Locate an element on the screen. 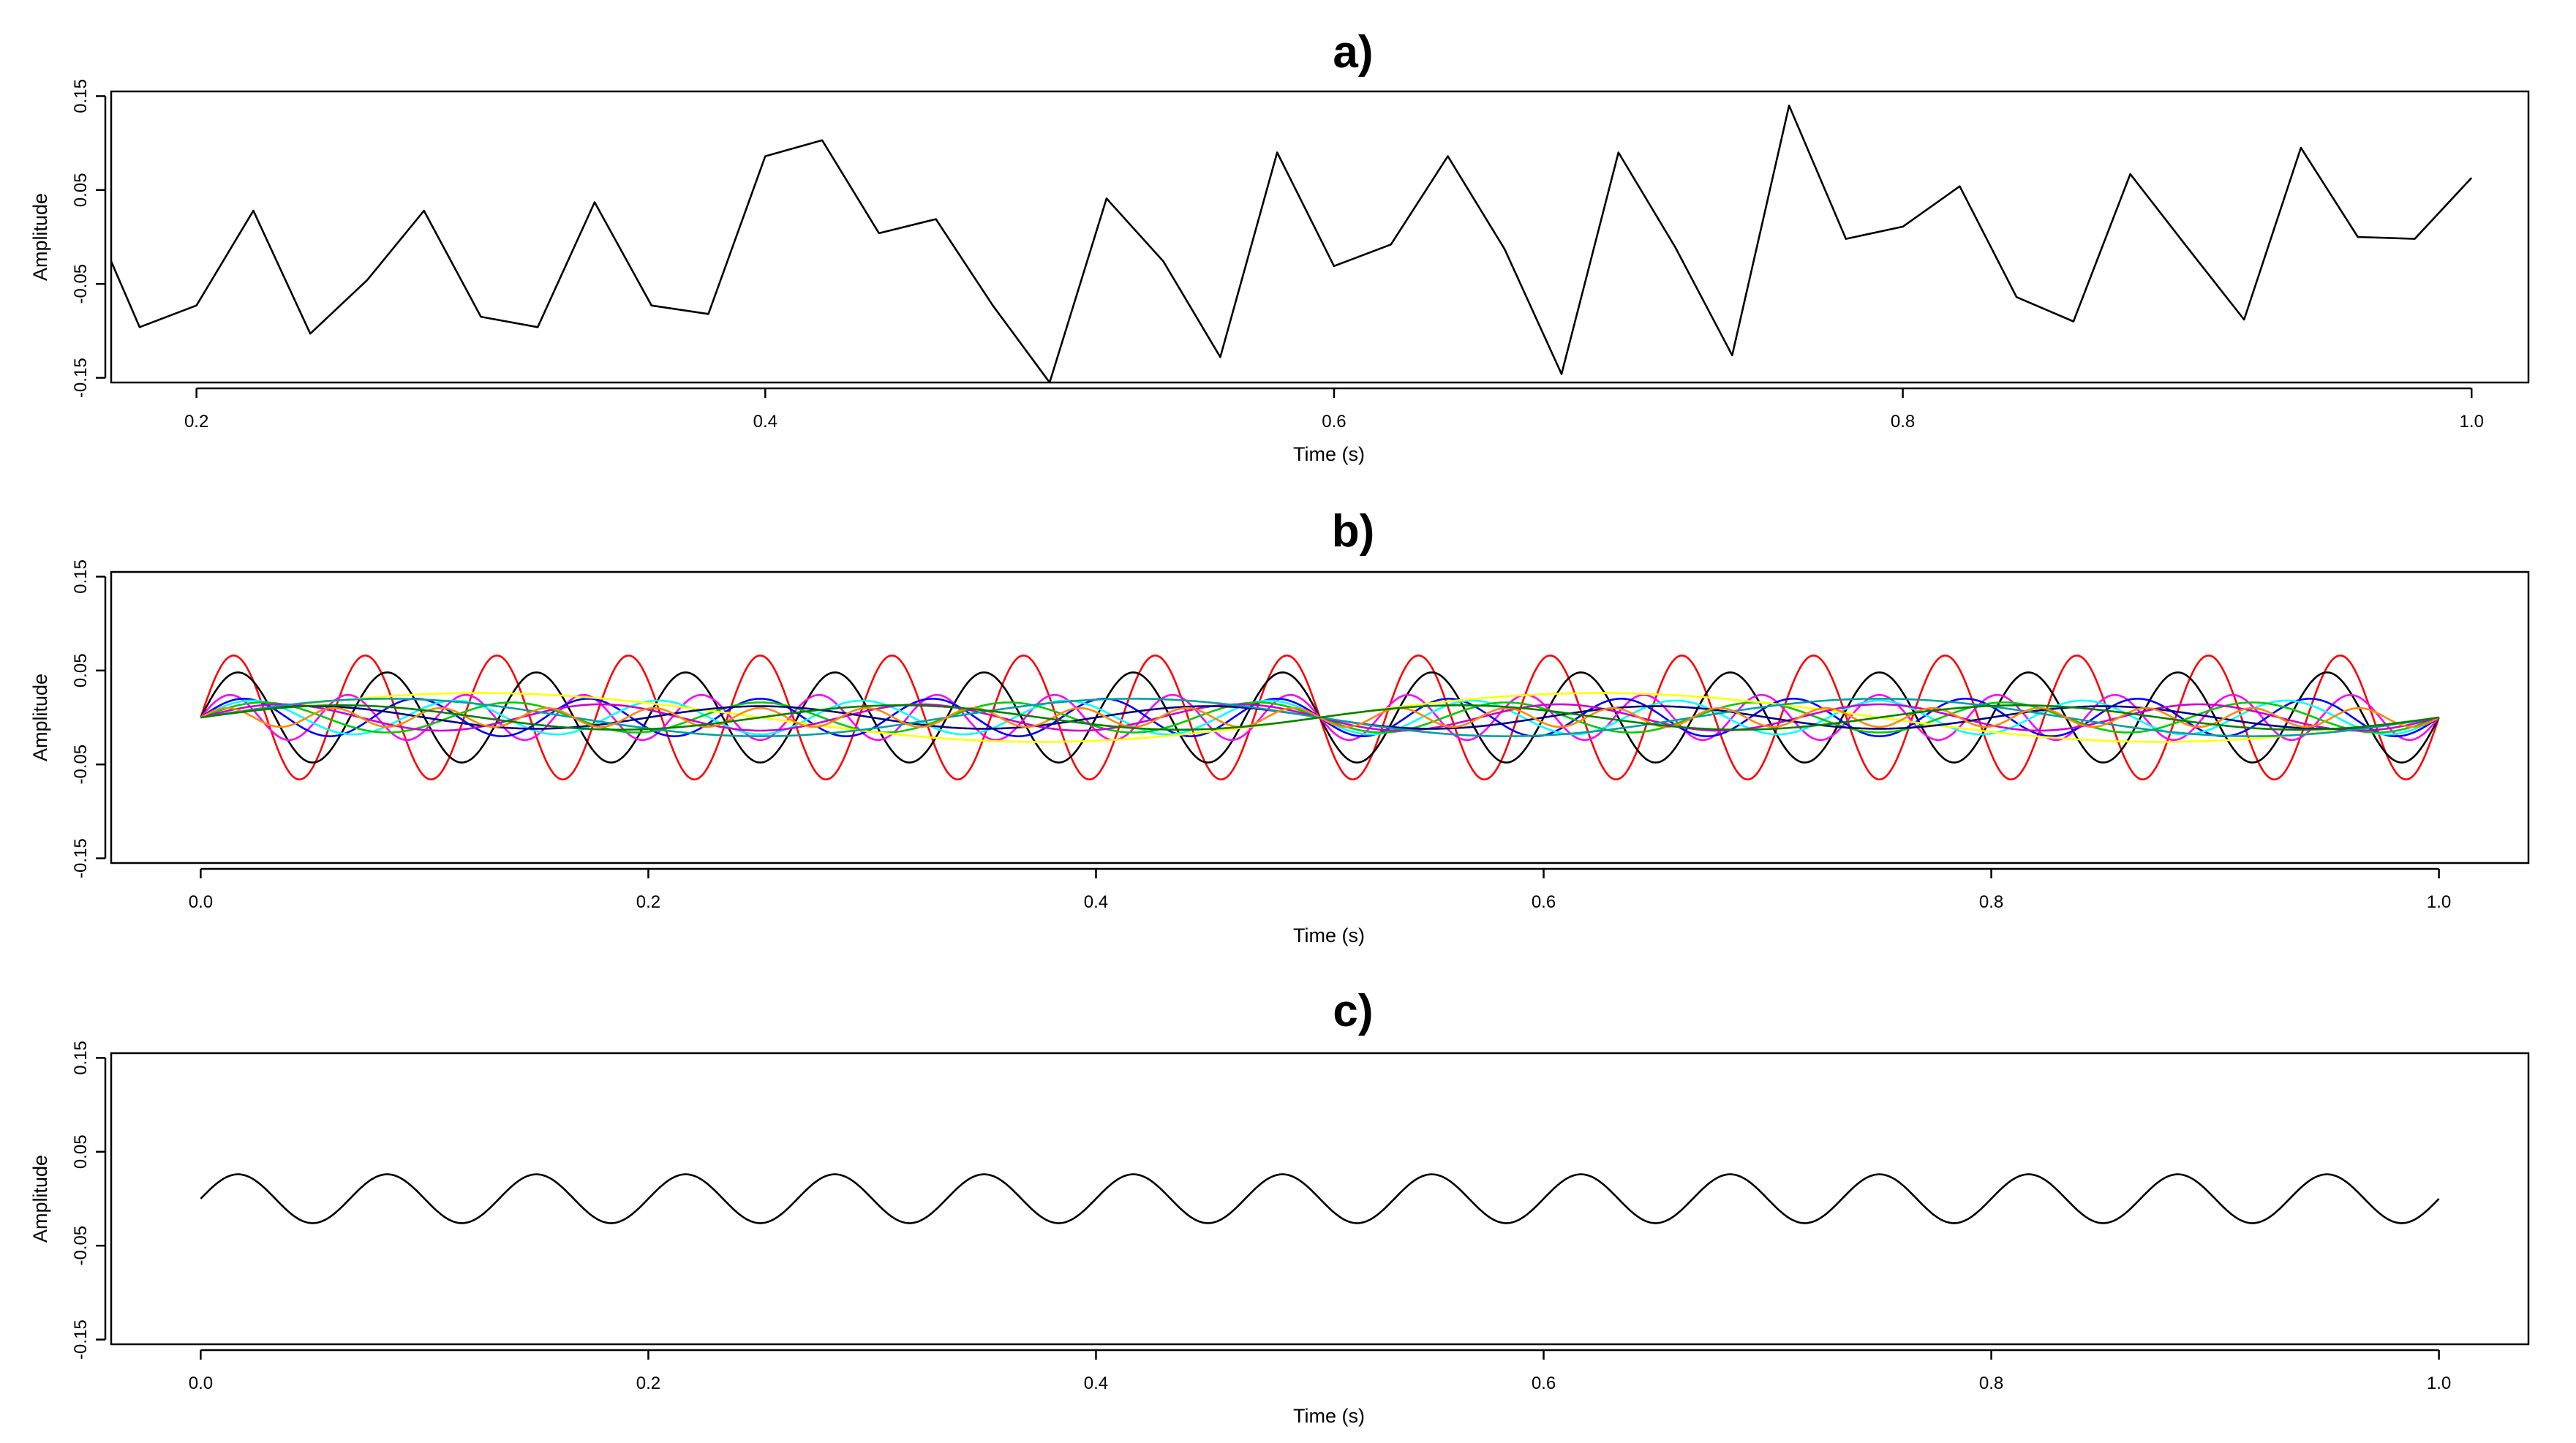 The width and height of the screenshot is (2576, 1443). panel-title: b) is located at coordinates (1353, 531).